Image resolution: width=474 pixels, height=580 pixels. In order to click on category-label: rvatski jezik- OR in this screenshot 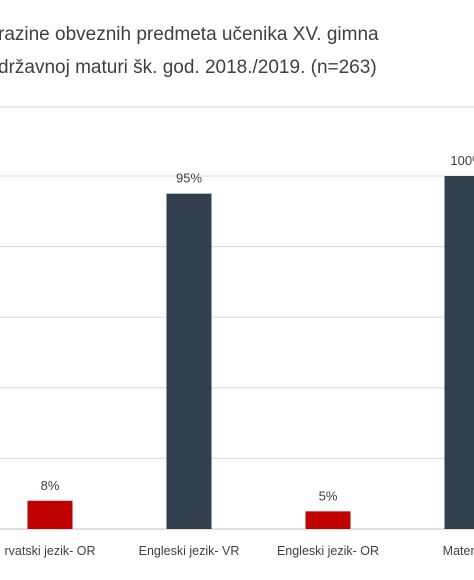, I will do `click(50, 551)`.